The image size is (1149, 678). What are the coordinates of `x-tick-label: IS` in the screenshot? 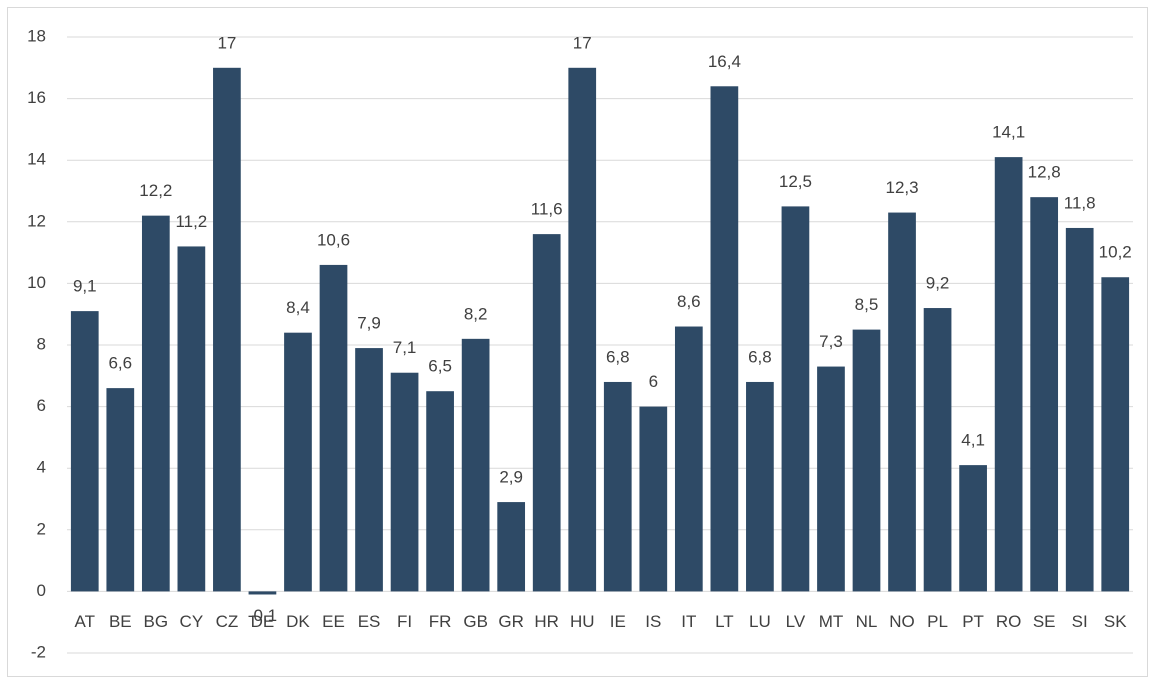 It's located at (653, 621).